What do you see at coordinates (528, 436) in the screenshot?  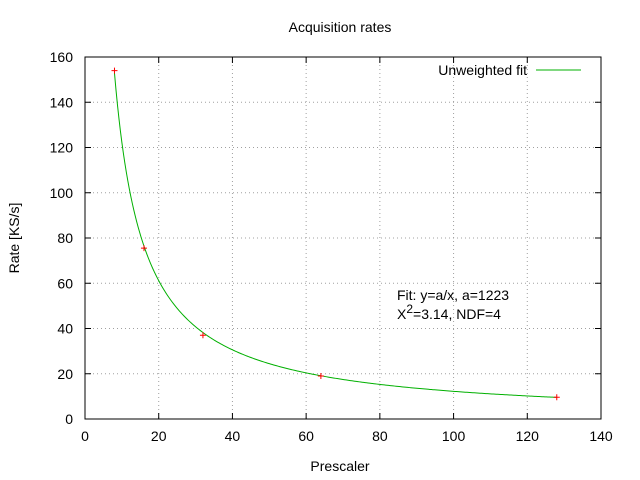 I see `x-tick-label: 120` at bounding box center [528, 436].